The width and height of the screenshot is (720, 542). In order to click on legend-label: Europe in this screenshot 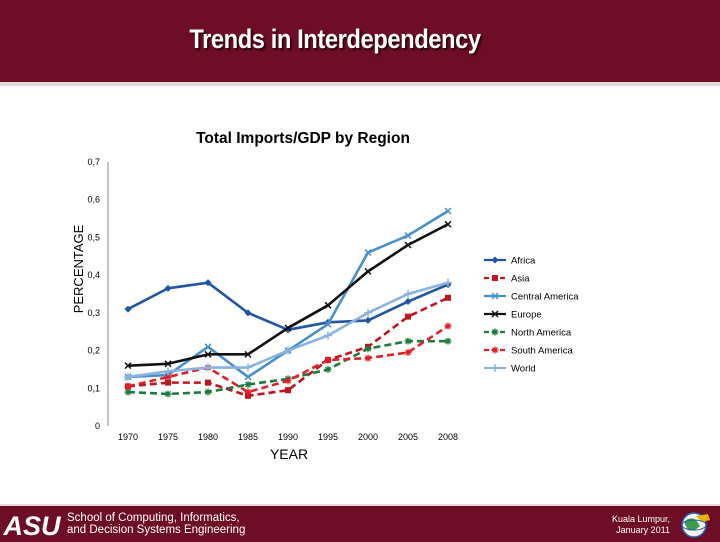, I will do `click(526, 315)`.